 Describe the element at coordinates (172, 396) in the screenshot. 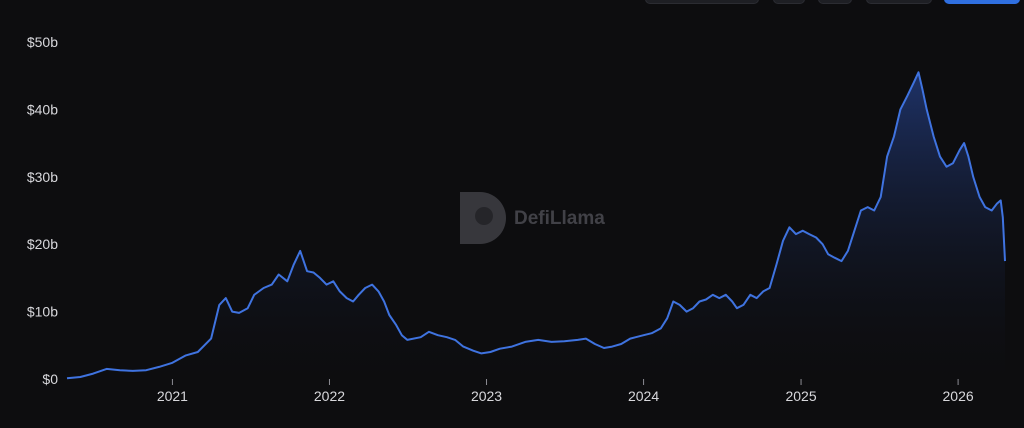

I see `x-tick-label: 2021` at that location.